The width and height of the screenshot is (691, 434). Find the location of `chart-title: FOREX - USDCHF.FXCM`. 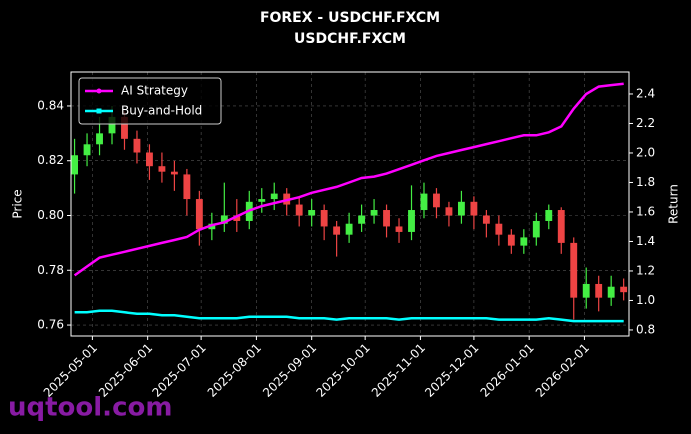

chart-title: FOREX - USDCHF.FXCM is located at coordinates (350, 18).